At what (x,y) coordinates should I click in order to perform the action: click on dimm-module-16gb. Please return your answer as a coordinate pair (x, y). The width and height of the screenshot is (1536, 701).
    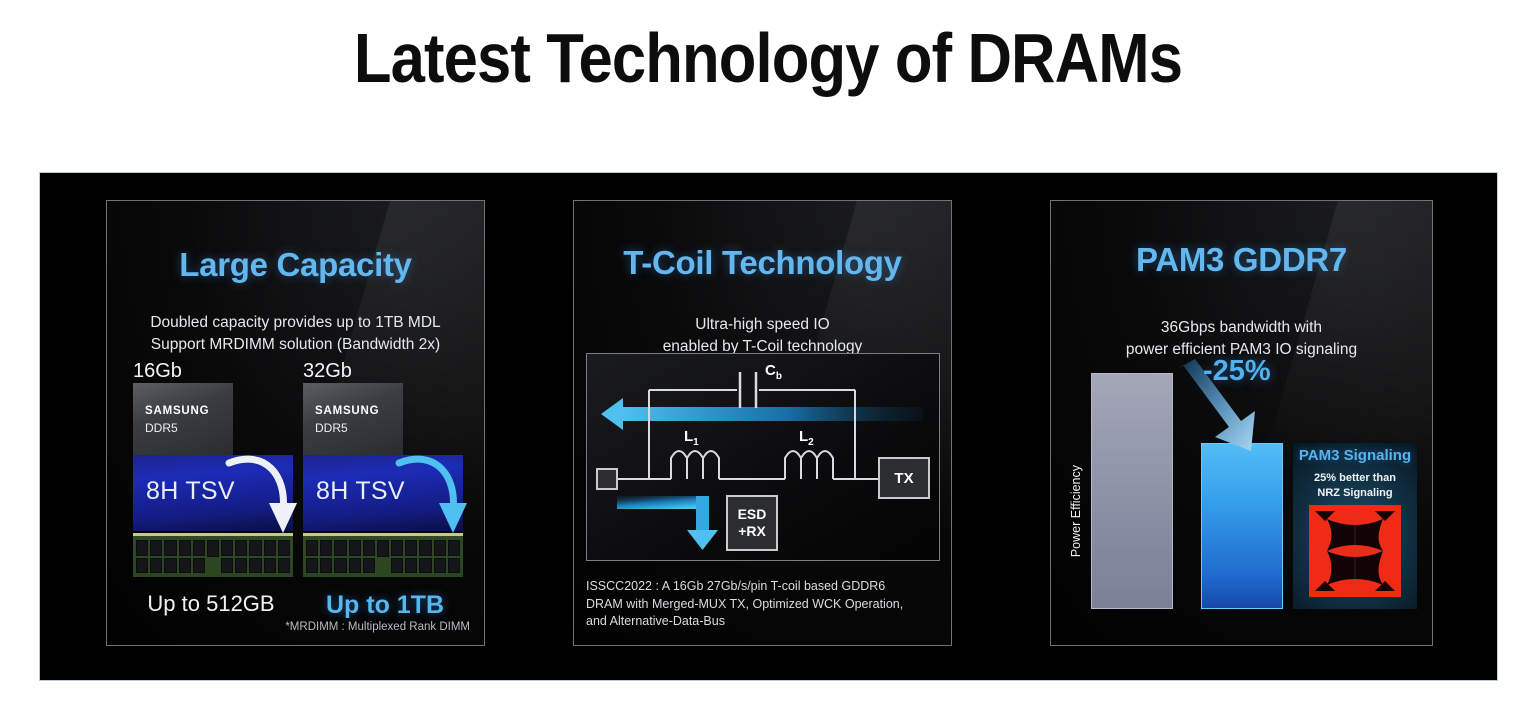
    Looking at the image, I should click on (213, 555).